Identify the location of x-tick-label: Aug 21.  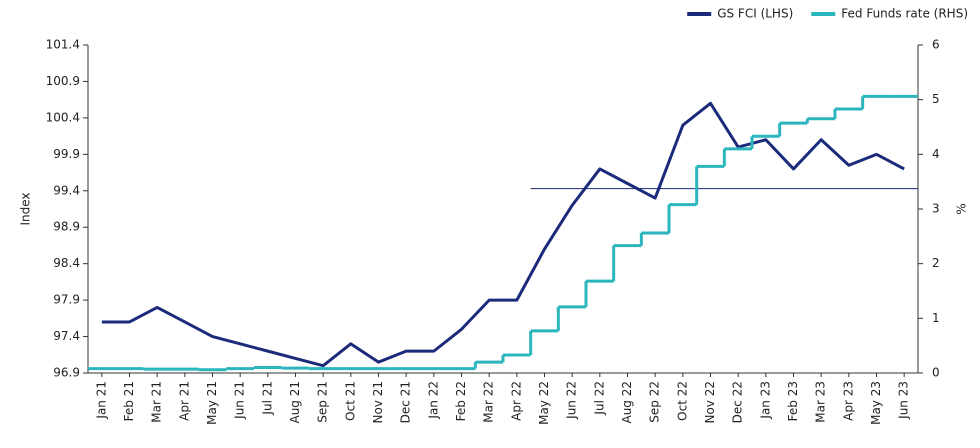
(295, 402).